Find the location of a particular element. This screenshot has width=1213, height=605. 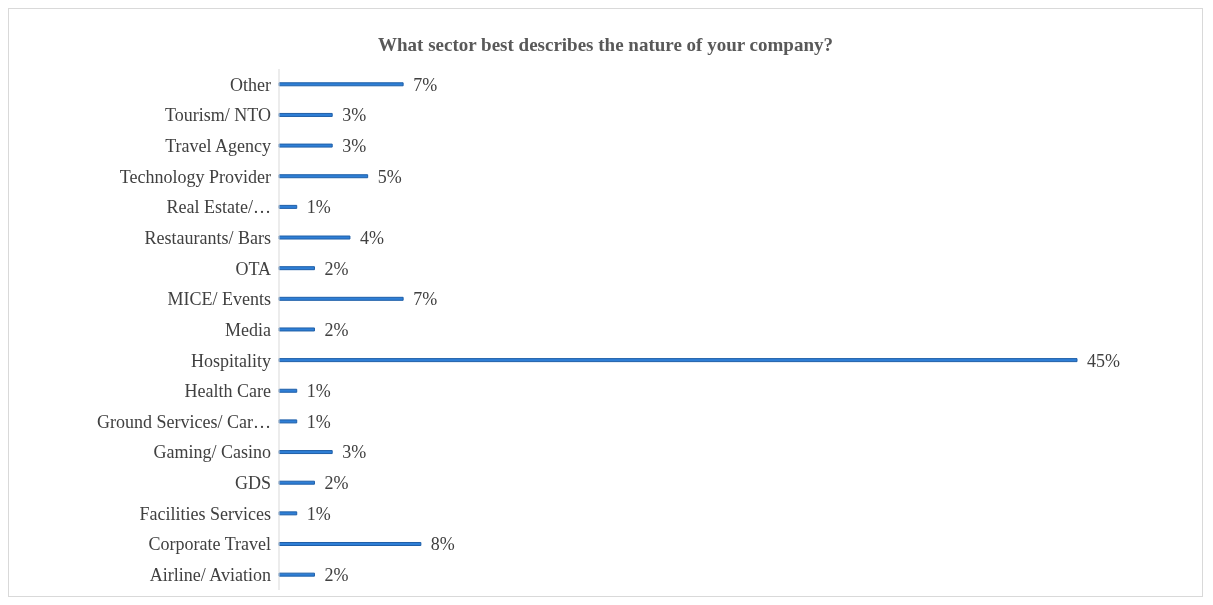

y-tick-label: Airline/ Aviation is located at coordinates (210, 575).